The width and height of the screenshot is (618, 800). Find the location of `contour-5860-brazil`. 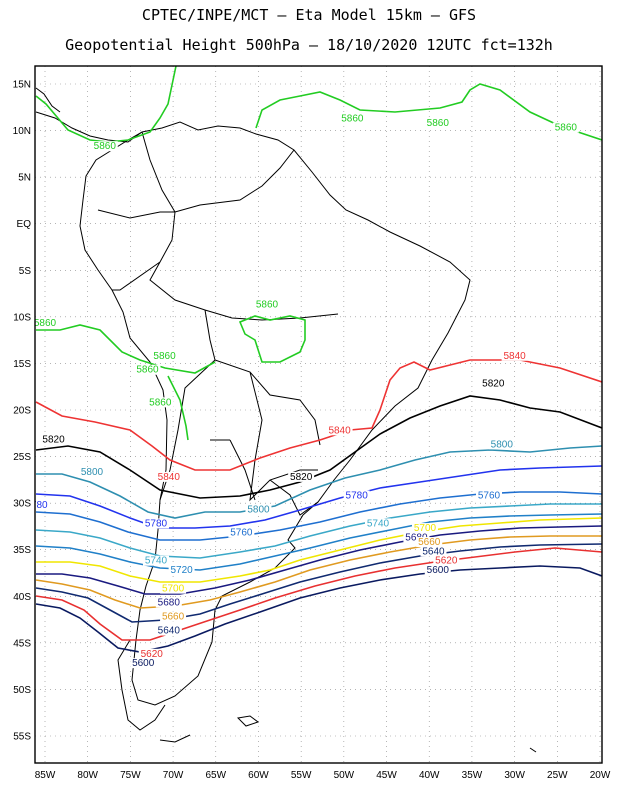

contour-5860-brazil is located at coordinates (272, 339).